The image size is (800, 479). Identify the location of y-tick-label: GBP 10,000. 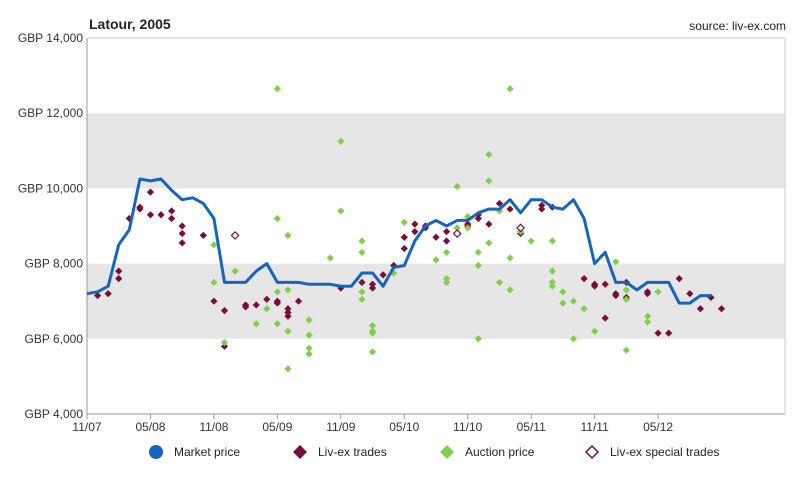
(50, 188).